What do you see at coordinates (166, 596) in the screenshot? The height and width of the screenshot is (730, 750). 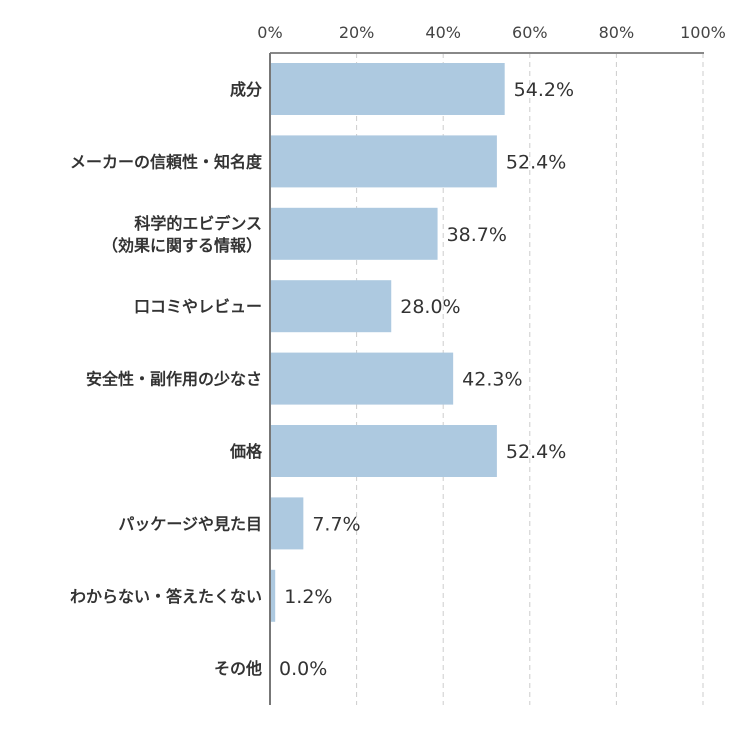 I see `category-label: わからない・答えたくない` at bounding box center [166, 596].